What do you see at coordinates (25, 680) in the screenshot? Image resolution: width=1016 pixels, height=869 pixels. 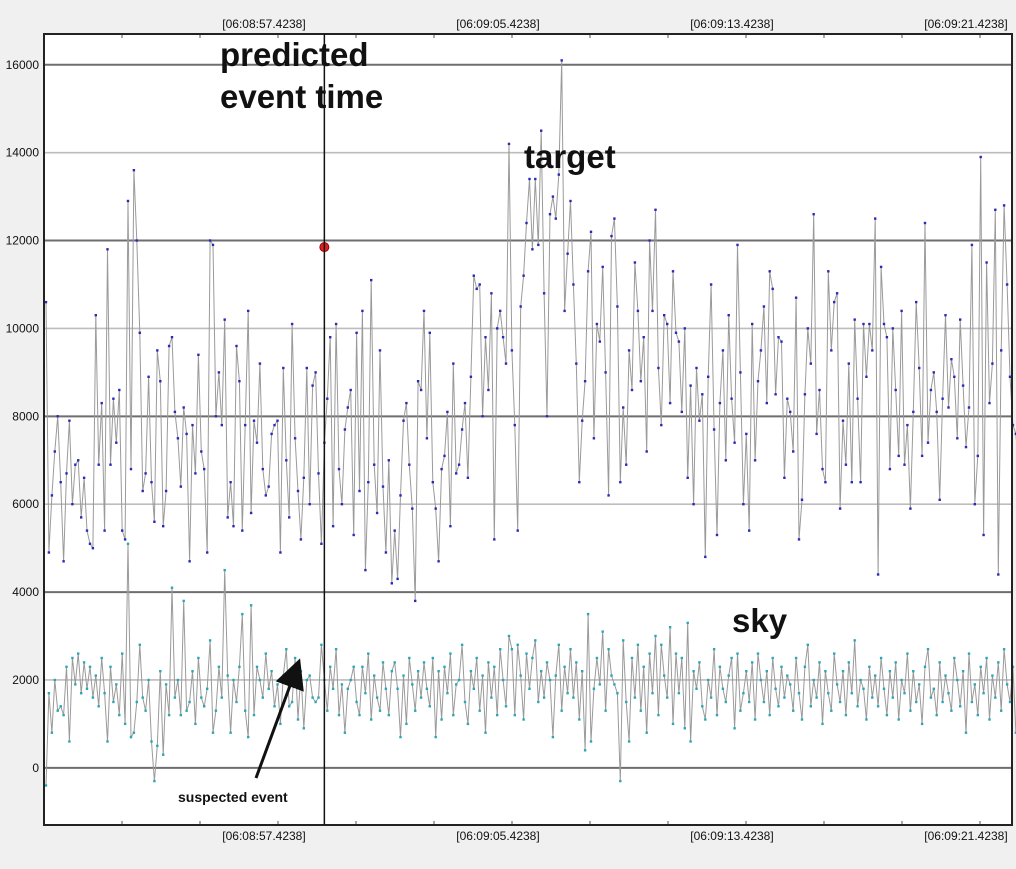 I see `y-tick-label-1: 2000` at bounding box center [25, 680].